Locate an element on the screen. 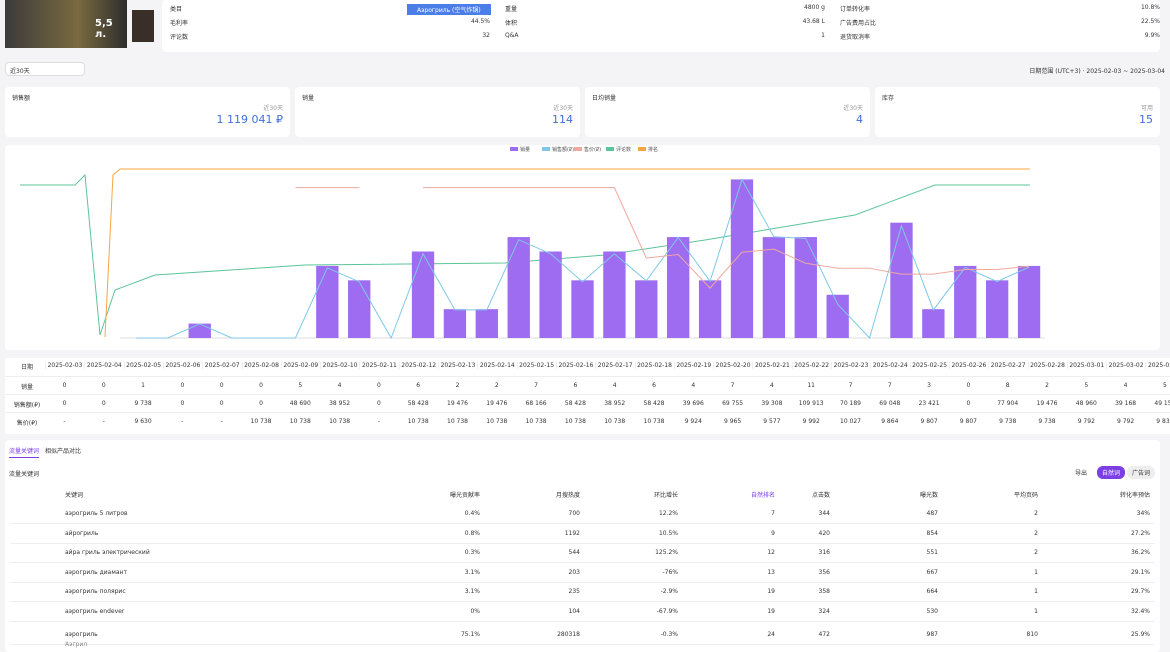  kpi-card: 日均销量 近30天 4 is located at coordinates (727, 112).